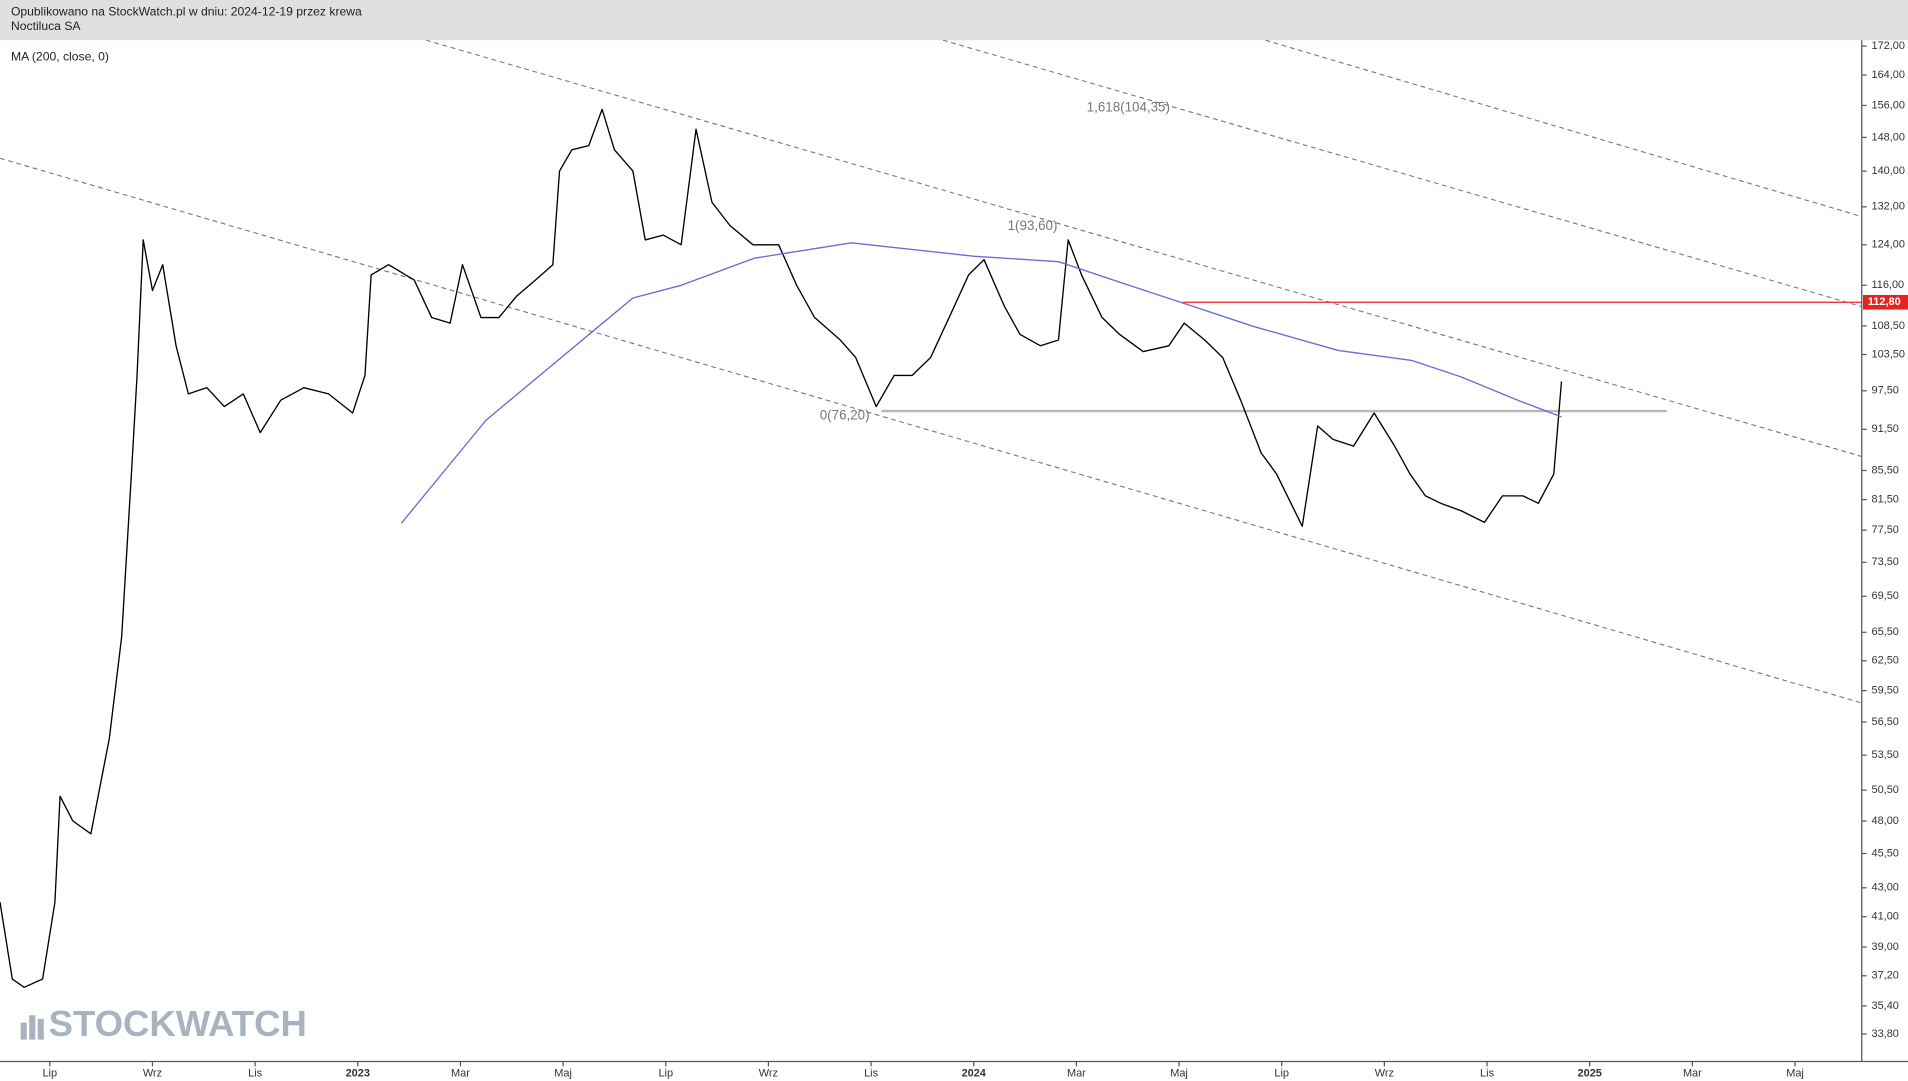  I want to click on x-tick-label: 2023, so click(358, 1074).